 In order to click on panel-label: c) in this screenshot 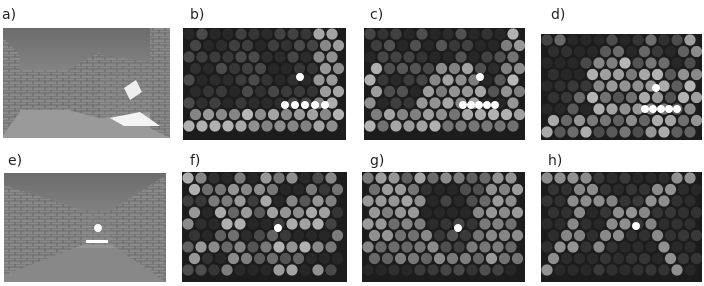, I will do `click(376, 15)`.